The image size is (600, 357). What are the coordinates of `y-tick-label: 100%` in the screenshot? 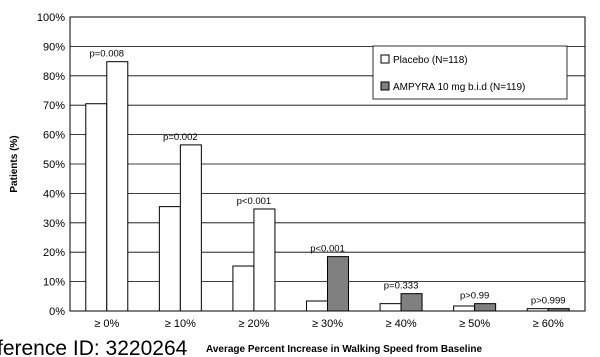 It's located at (51, 18).